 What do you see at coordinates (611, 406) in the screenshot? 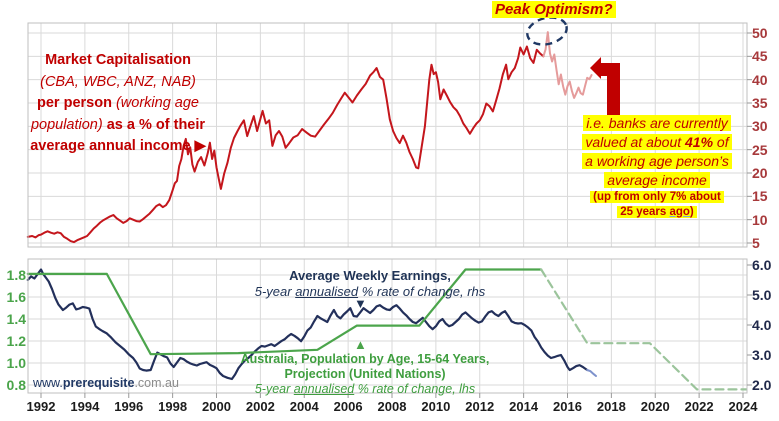
I see `x-axis-tick-label: 2018` at bounding box center [611, 406].